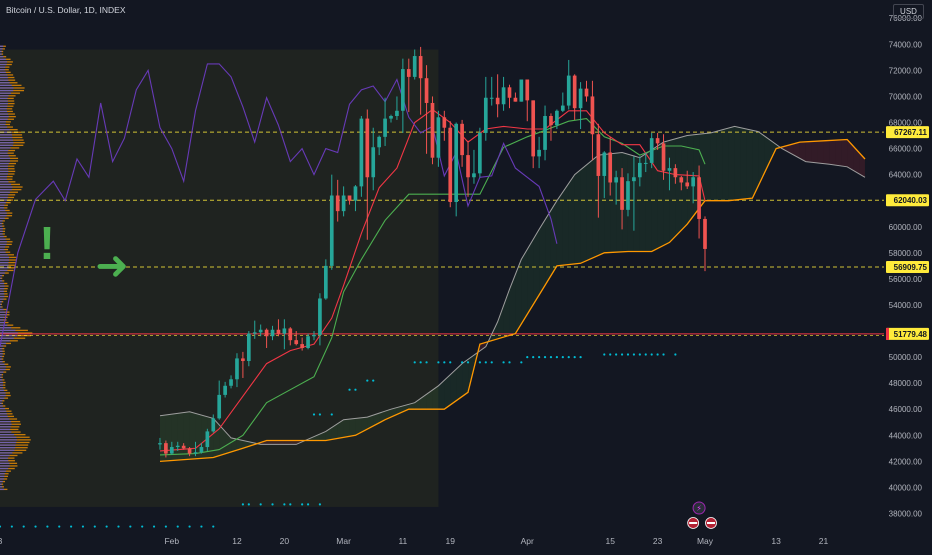 This screenshot has width=932, height=555. What do you see at coordinates (1, 541) in the screenshot?
I see `time-tick-label: 3` at bounding box center [1, 541].